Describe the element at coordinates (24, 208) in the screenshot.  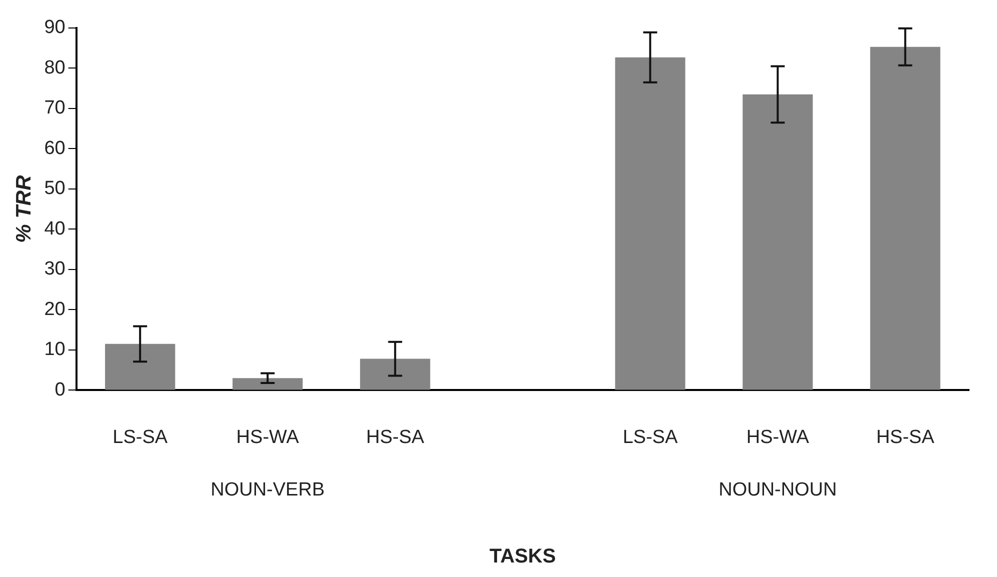
I see `y-axis-title: % TRR` at that location.